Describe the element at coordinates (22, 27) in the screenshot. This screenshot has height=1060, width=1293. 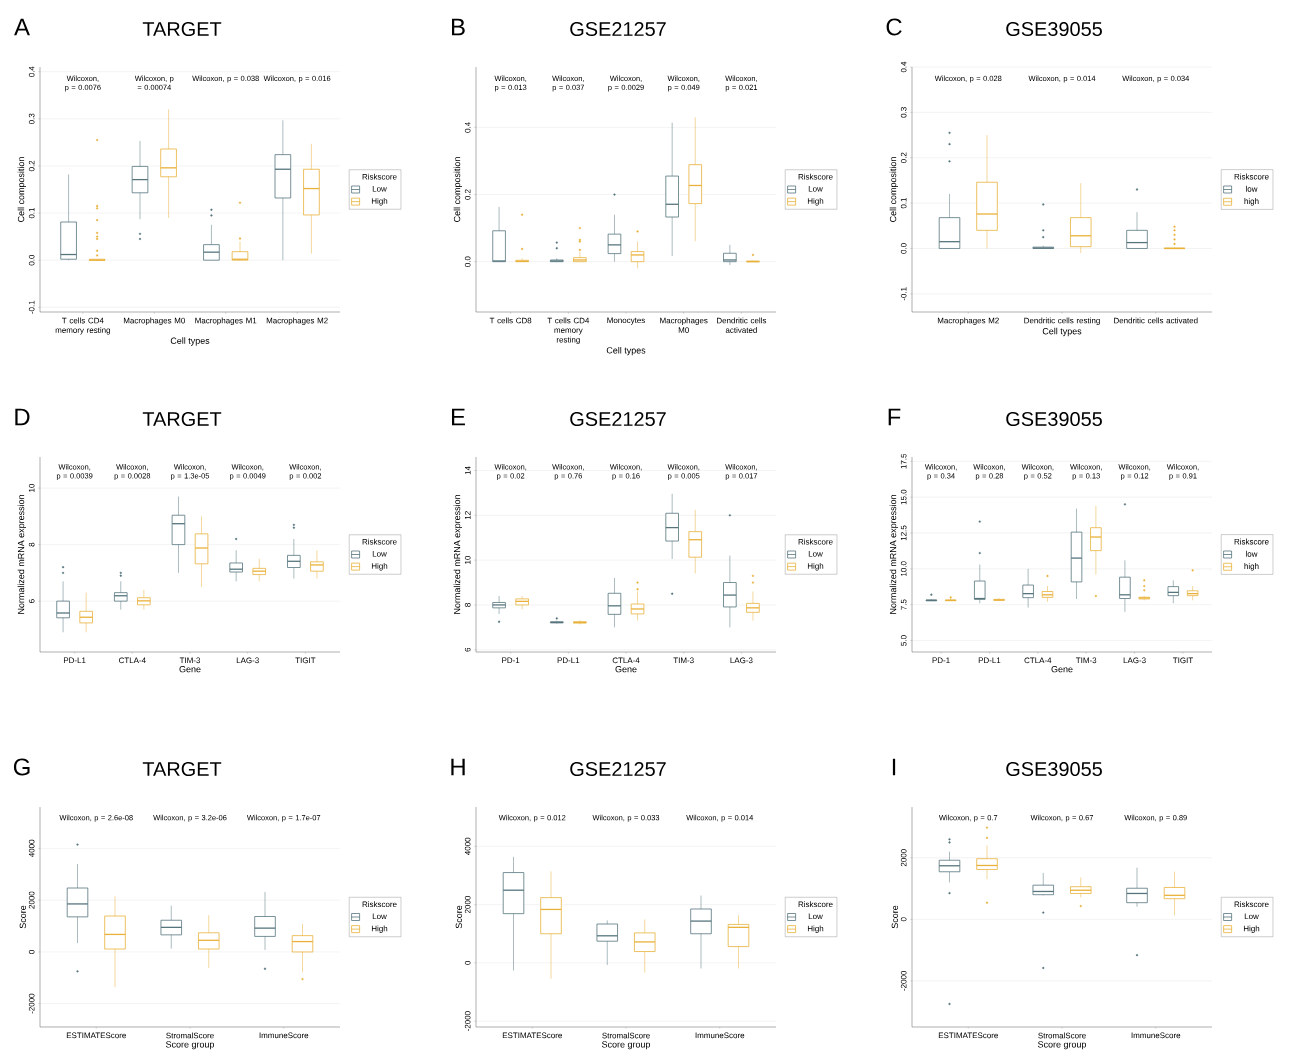
I see `text: A` at that location.